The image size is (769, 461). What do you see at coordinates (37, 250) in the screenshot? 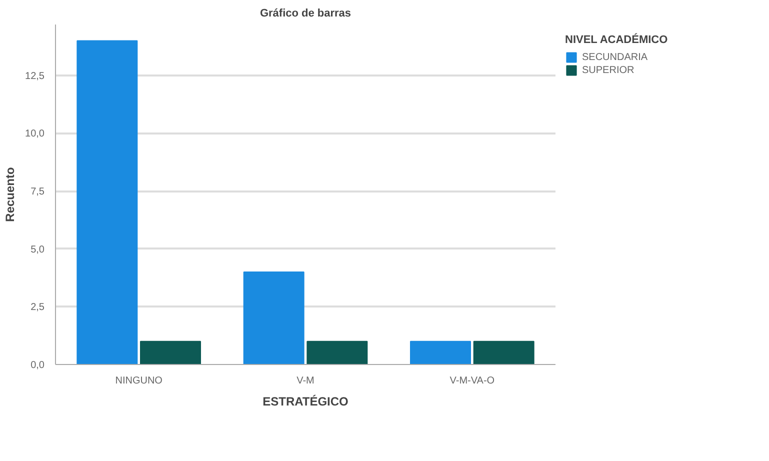
I see `y-tick-label: 5,0` at bounding box center [37, 250].